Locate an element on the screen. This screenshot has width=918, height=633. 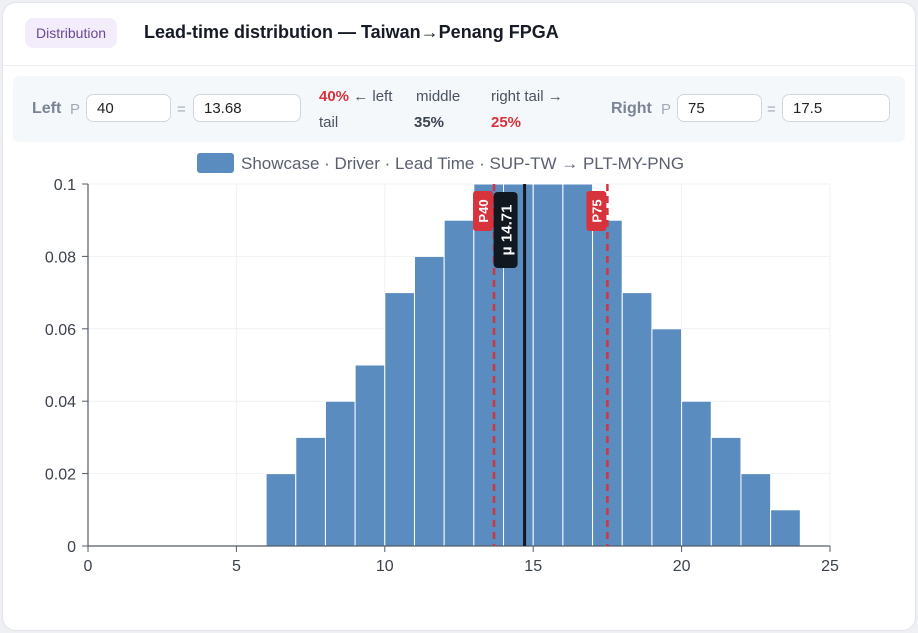
markers: P40 P75 μ 14.71 is located at coordinates (541, 365).